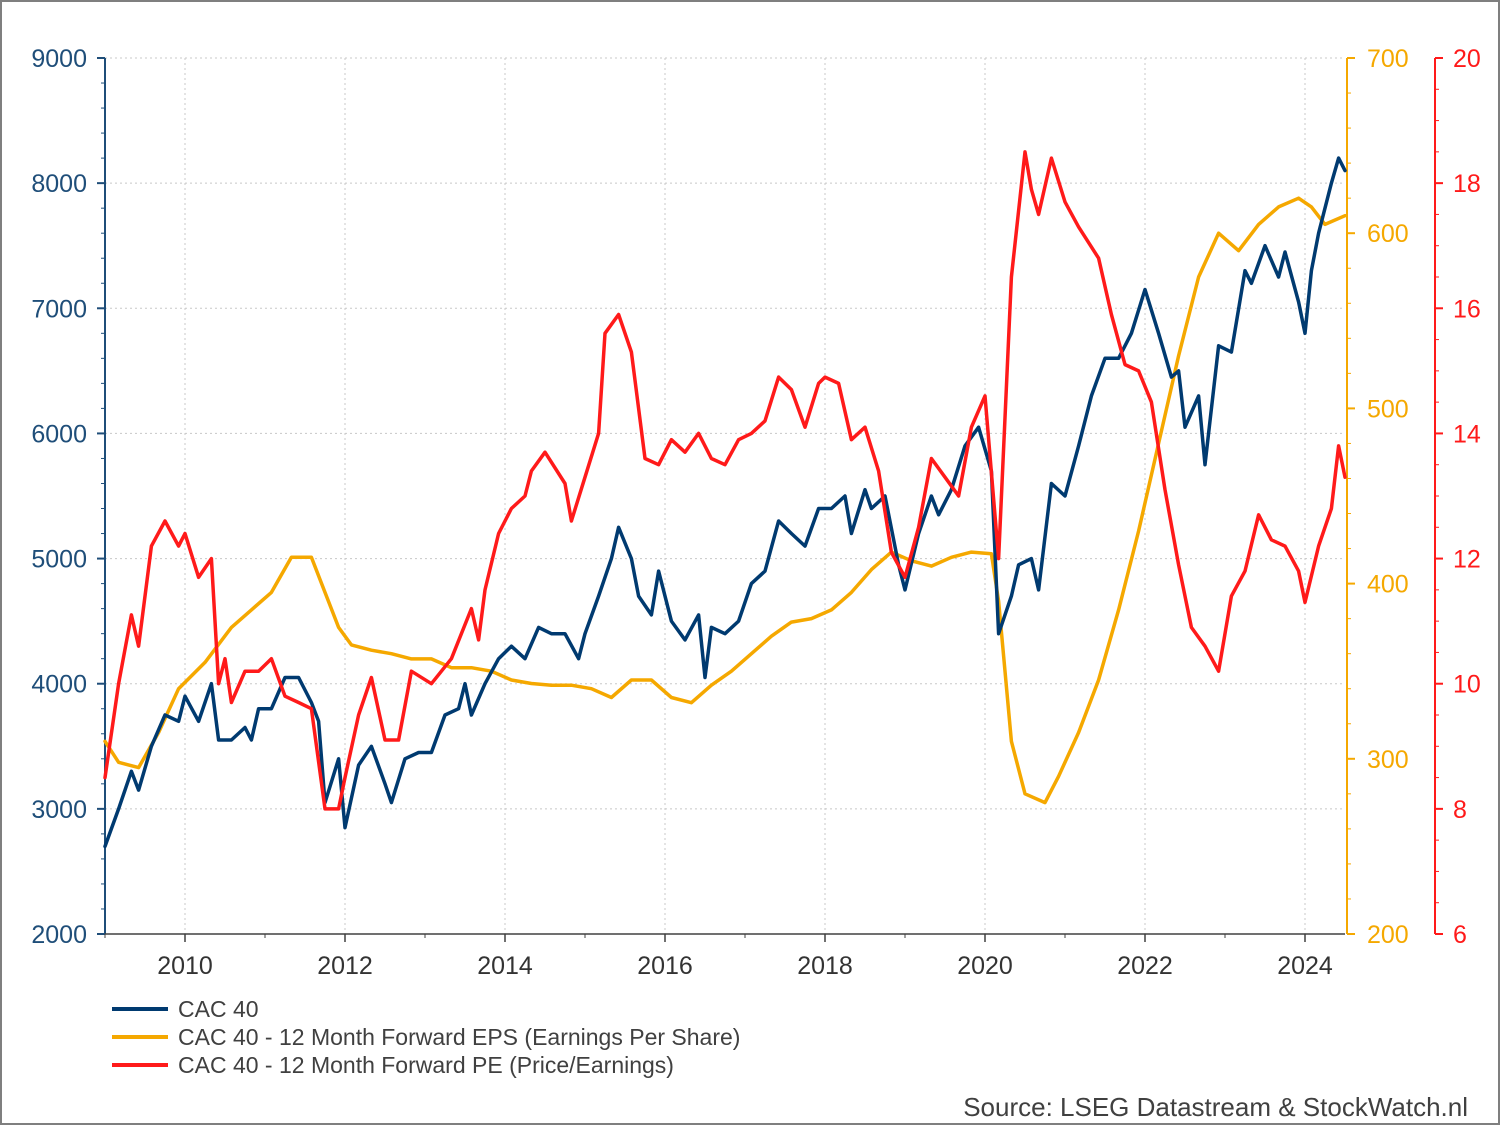 The image size is (1500, 1127). Describe the element at coordinates (59, 935) in the screenshot. I see `left-axis-label-0: 2000` at that location.